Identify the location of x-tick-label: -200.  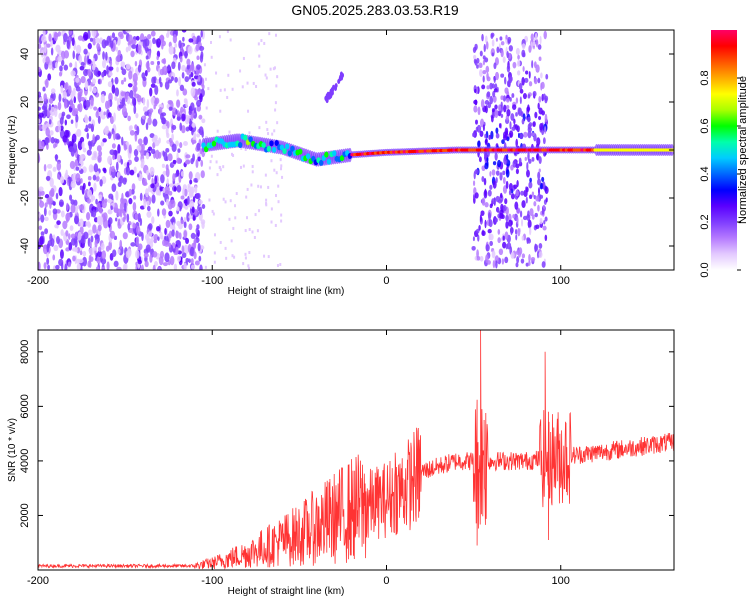
(38, 581).